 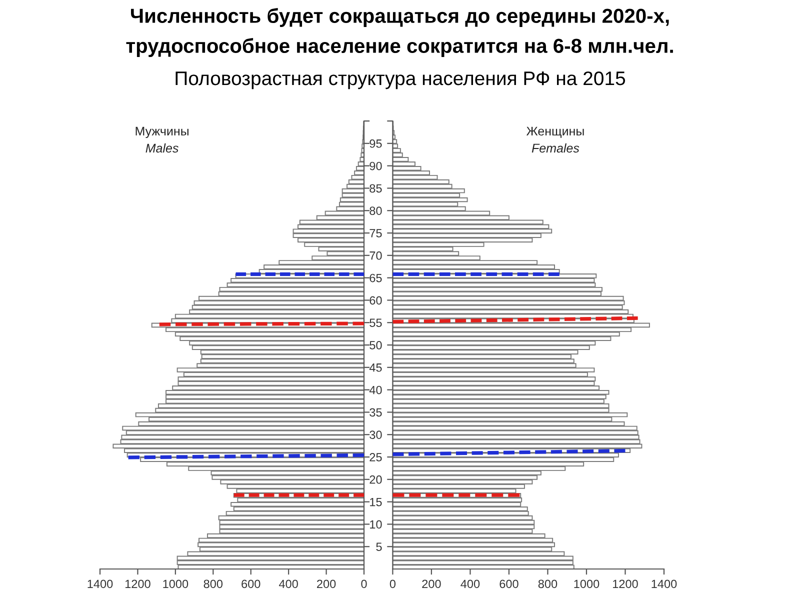 What do you see at coordinates (376, 479) in the screenshot?
I see `y-tick-label: 20` at bounding box center [376, 479].